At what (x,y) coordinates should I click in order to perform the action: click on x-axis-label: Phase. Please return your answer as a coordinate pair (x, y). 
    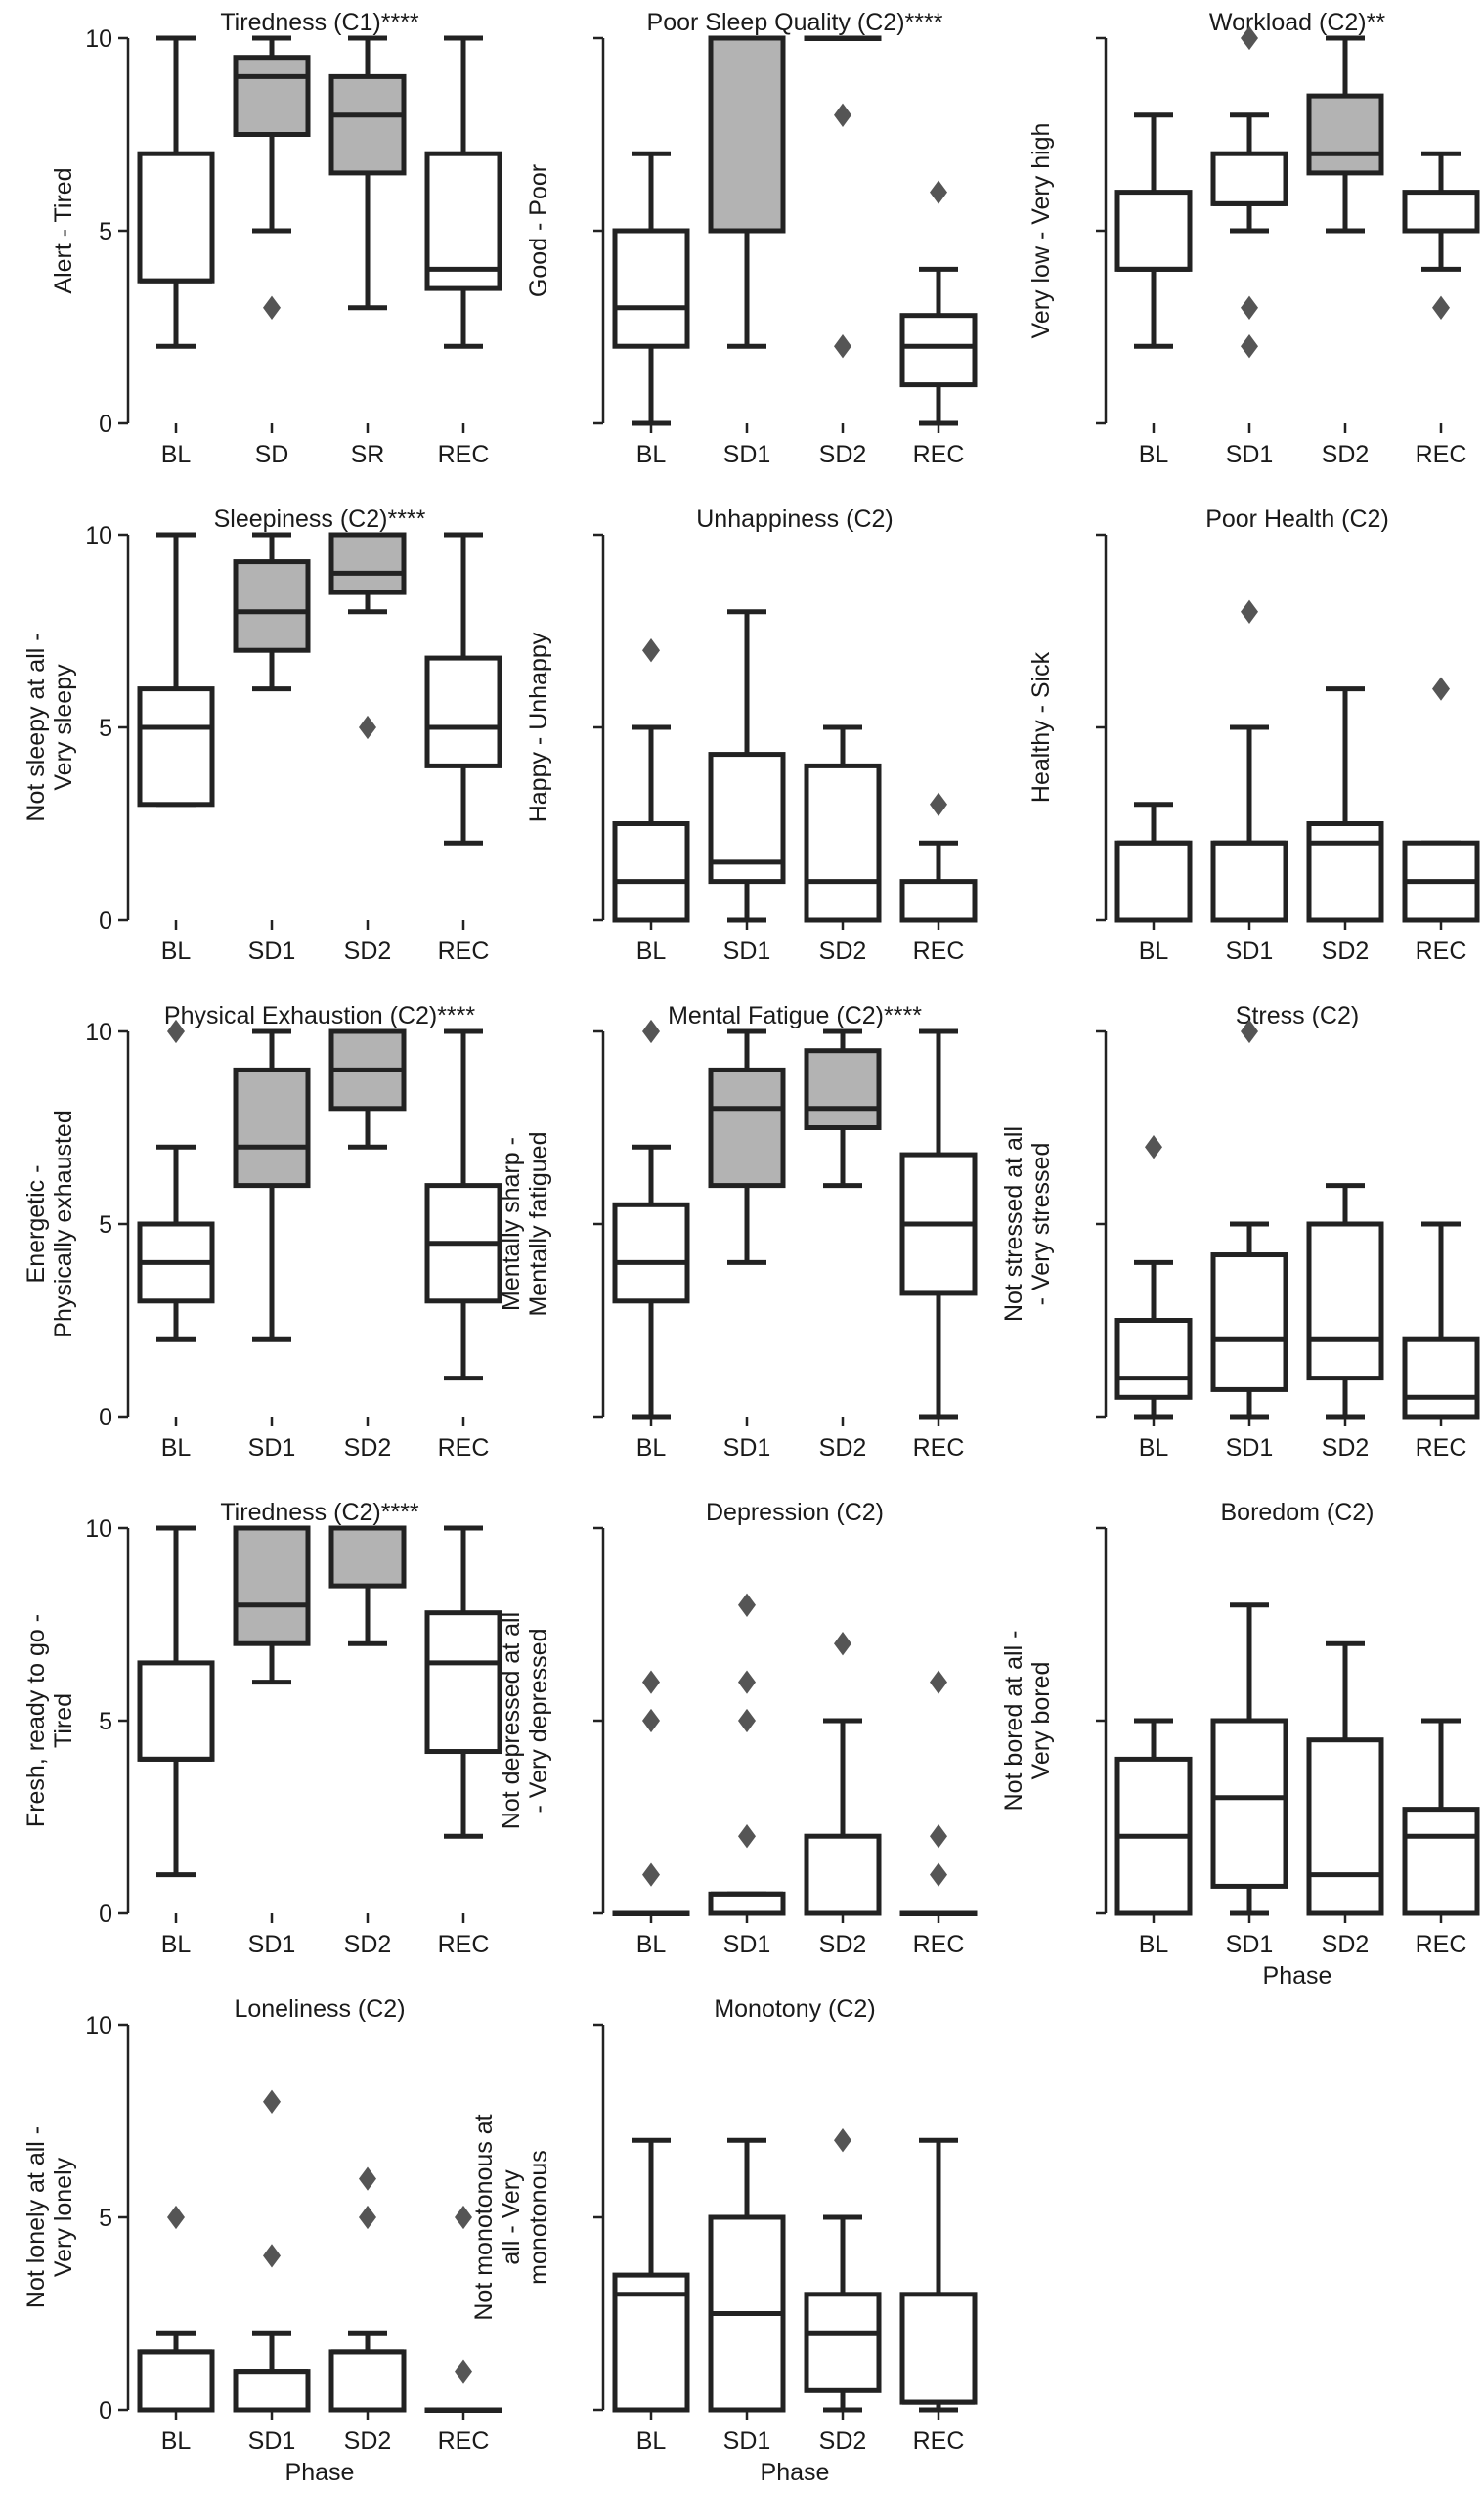
    Looking at the image, I should click on (320, 2472).